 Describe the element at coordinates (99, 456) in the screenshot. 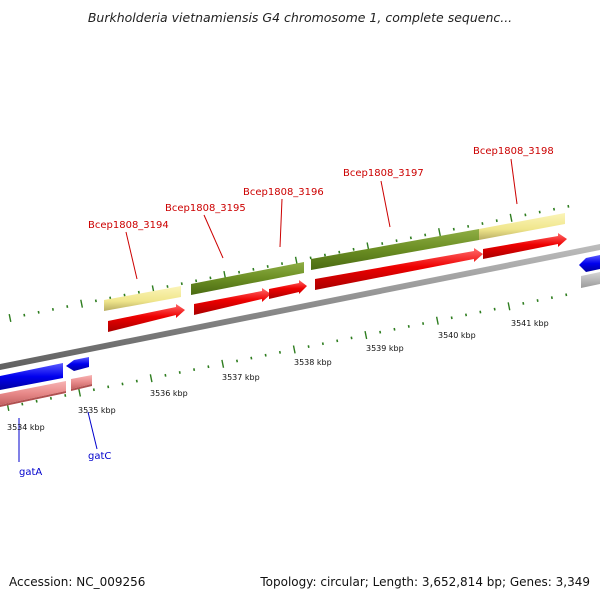

I see `label-gatC: gatC` at that location.